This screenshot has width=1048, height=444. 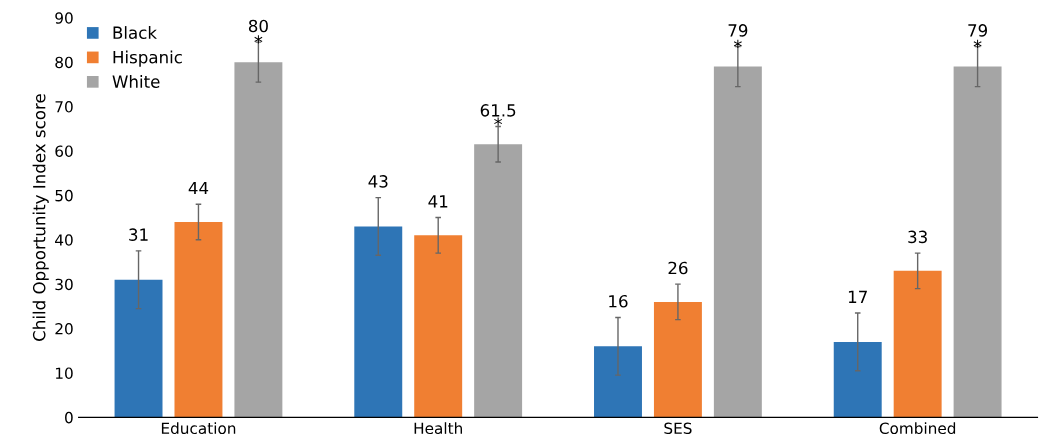 What do you see at coordinates (64, 107) in the screenshot?
I see `y-tick-label: 70` at bounding box center [64, 107].